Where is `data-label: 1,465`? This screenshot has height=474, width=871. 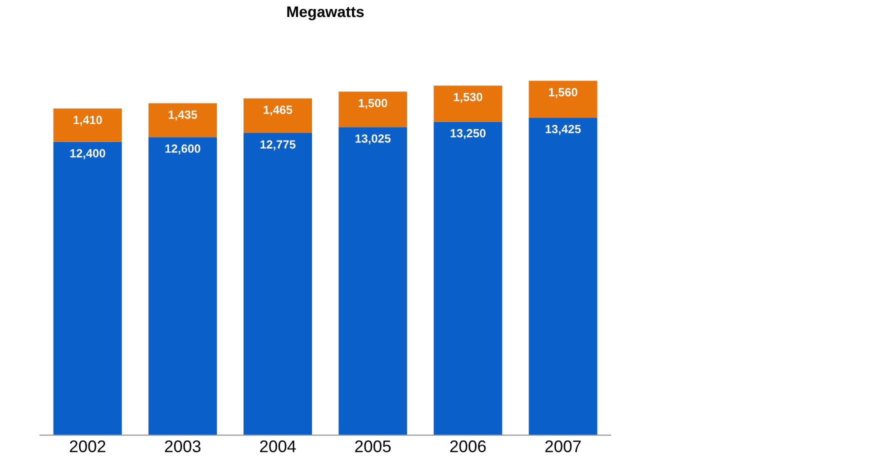 data-label: 1,465 is located at coordinates (278, 111).